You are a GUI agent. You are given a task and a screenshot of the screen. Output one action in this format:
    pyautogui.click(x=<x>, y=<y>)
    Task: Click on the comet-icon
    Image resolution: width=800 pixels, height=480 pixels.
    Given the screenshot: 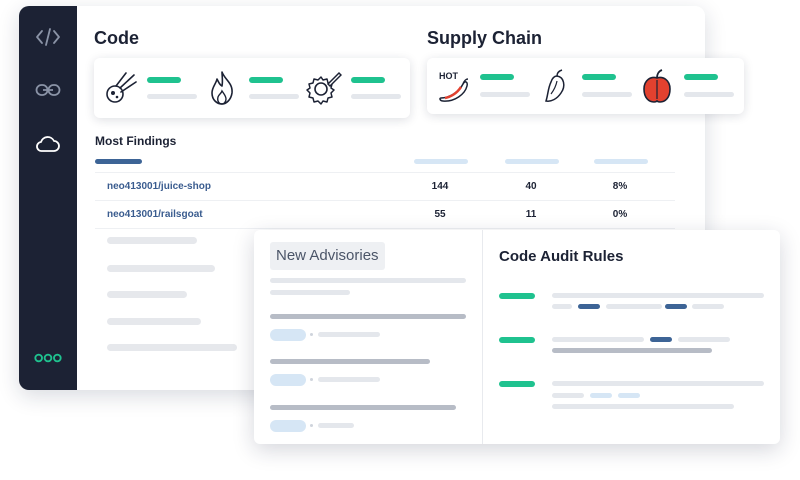 What is the action you would take?
    pyautogui.click(x=121, y=90)
    